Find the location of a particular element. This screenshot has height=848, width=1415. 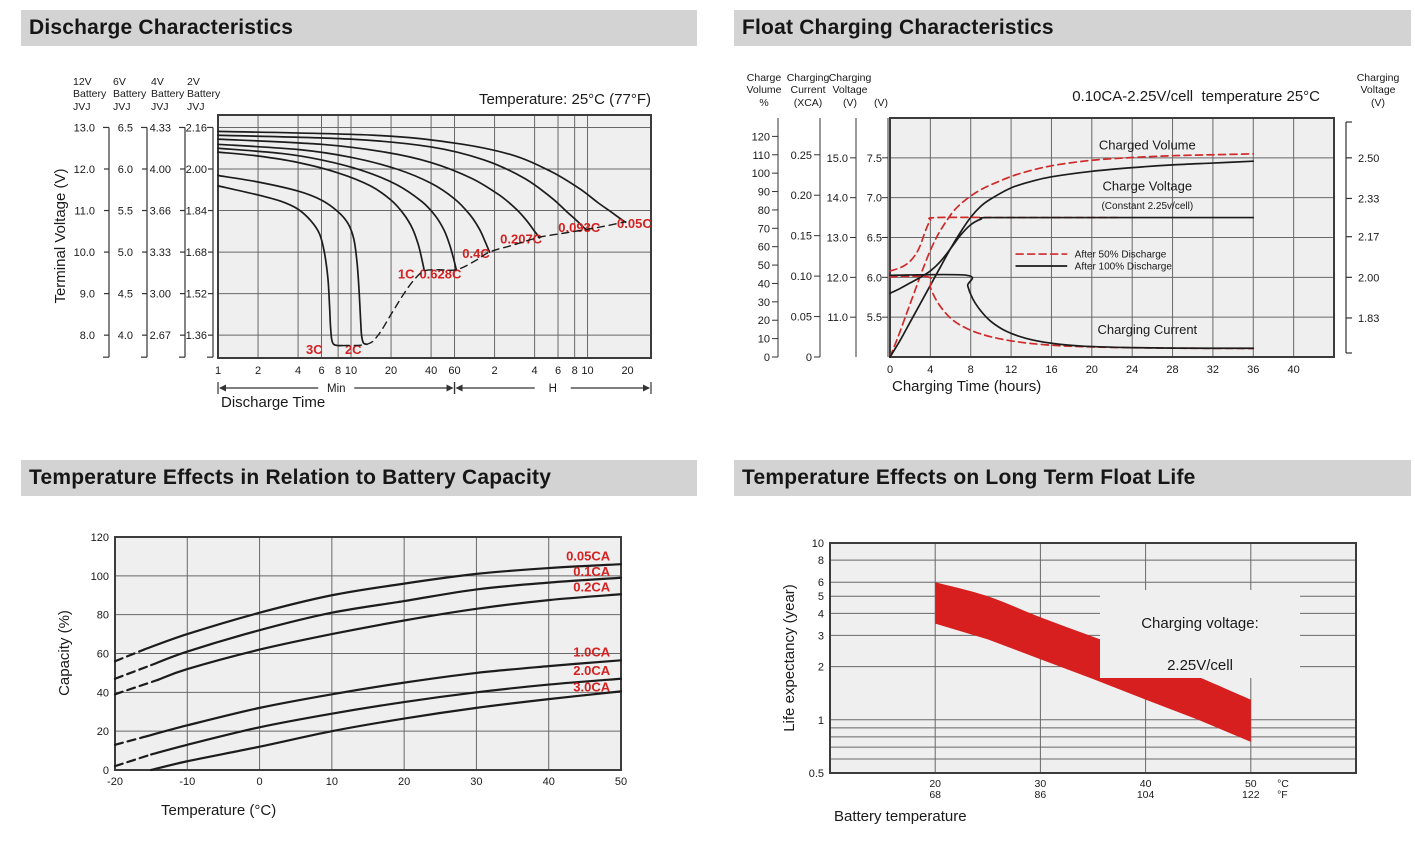

x-tick-label: 28 is located at coordinates (1172, 370).